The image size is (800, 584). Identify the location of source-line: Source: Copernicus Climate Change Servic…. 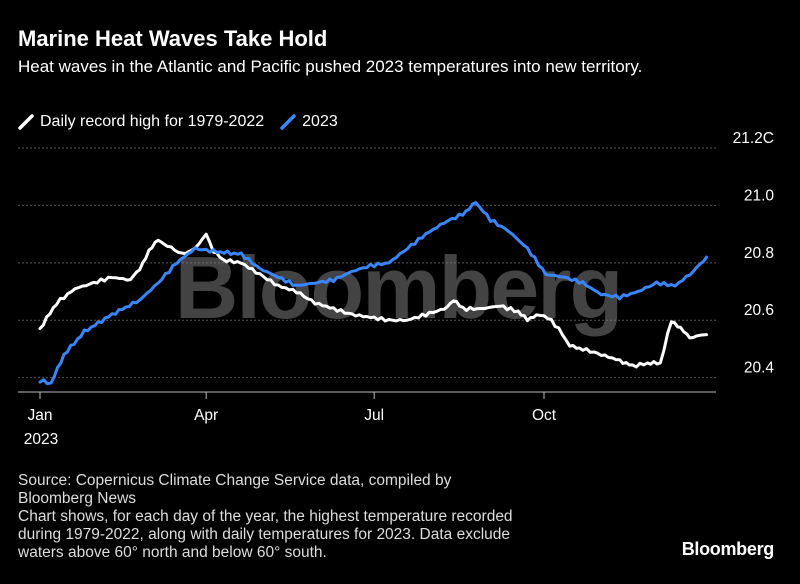
(235, 480).